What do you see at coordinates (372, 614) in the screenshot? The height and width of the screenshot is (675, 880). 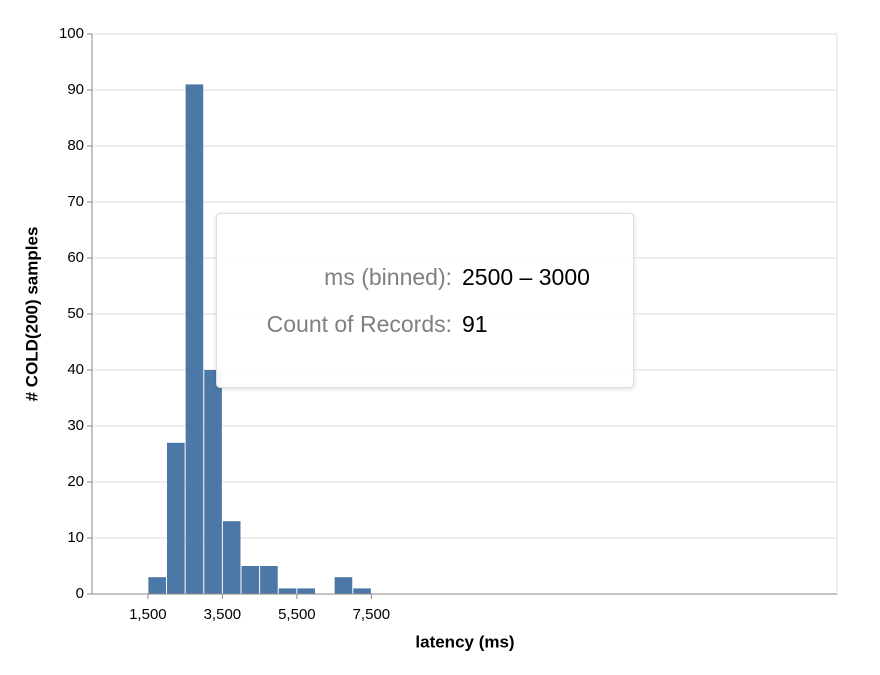 I see `x-tick-label: 7,500` at bounding box center [372, 614].